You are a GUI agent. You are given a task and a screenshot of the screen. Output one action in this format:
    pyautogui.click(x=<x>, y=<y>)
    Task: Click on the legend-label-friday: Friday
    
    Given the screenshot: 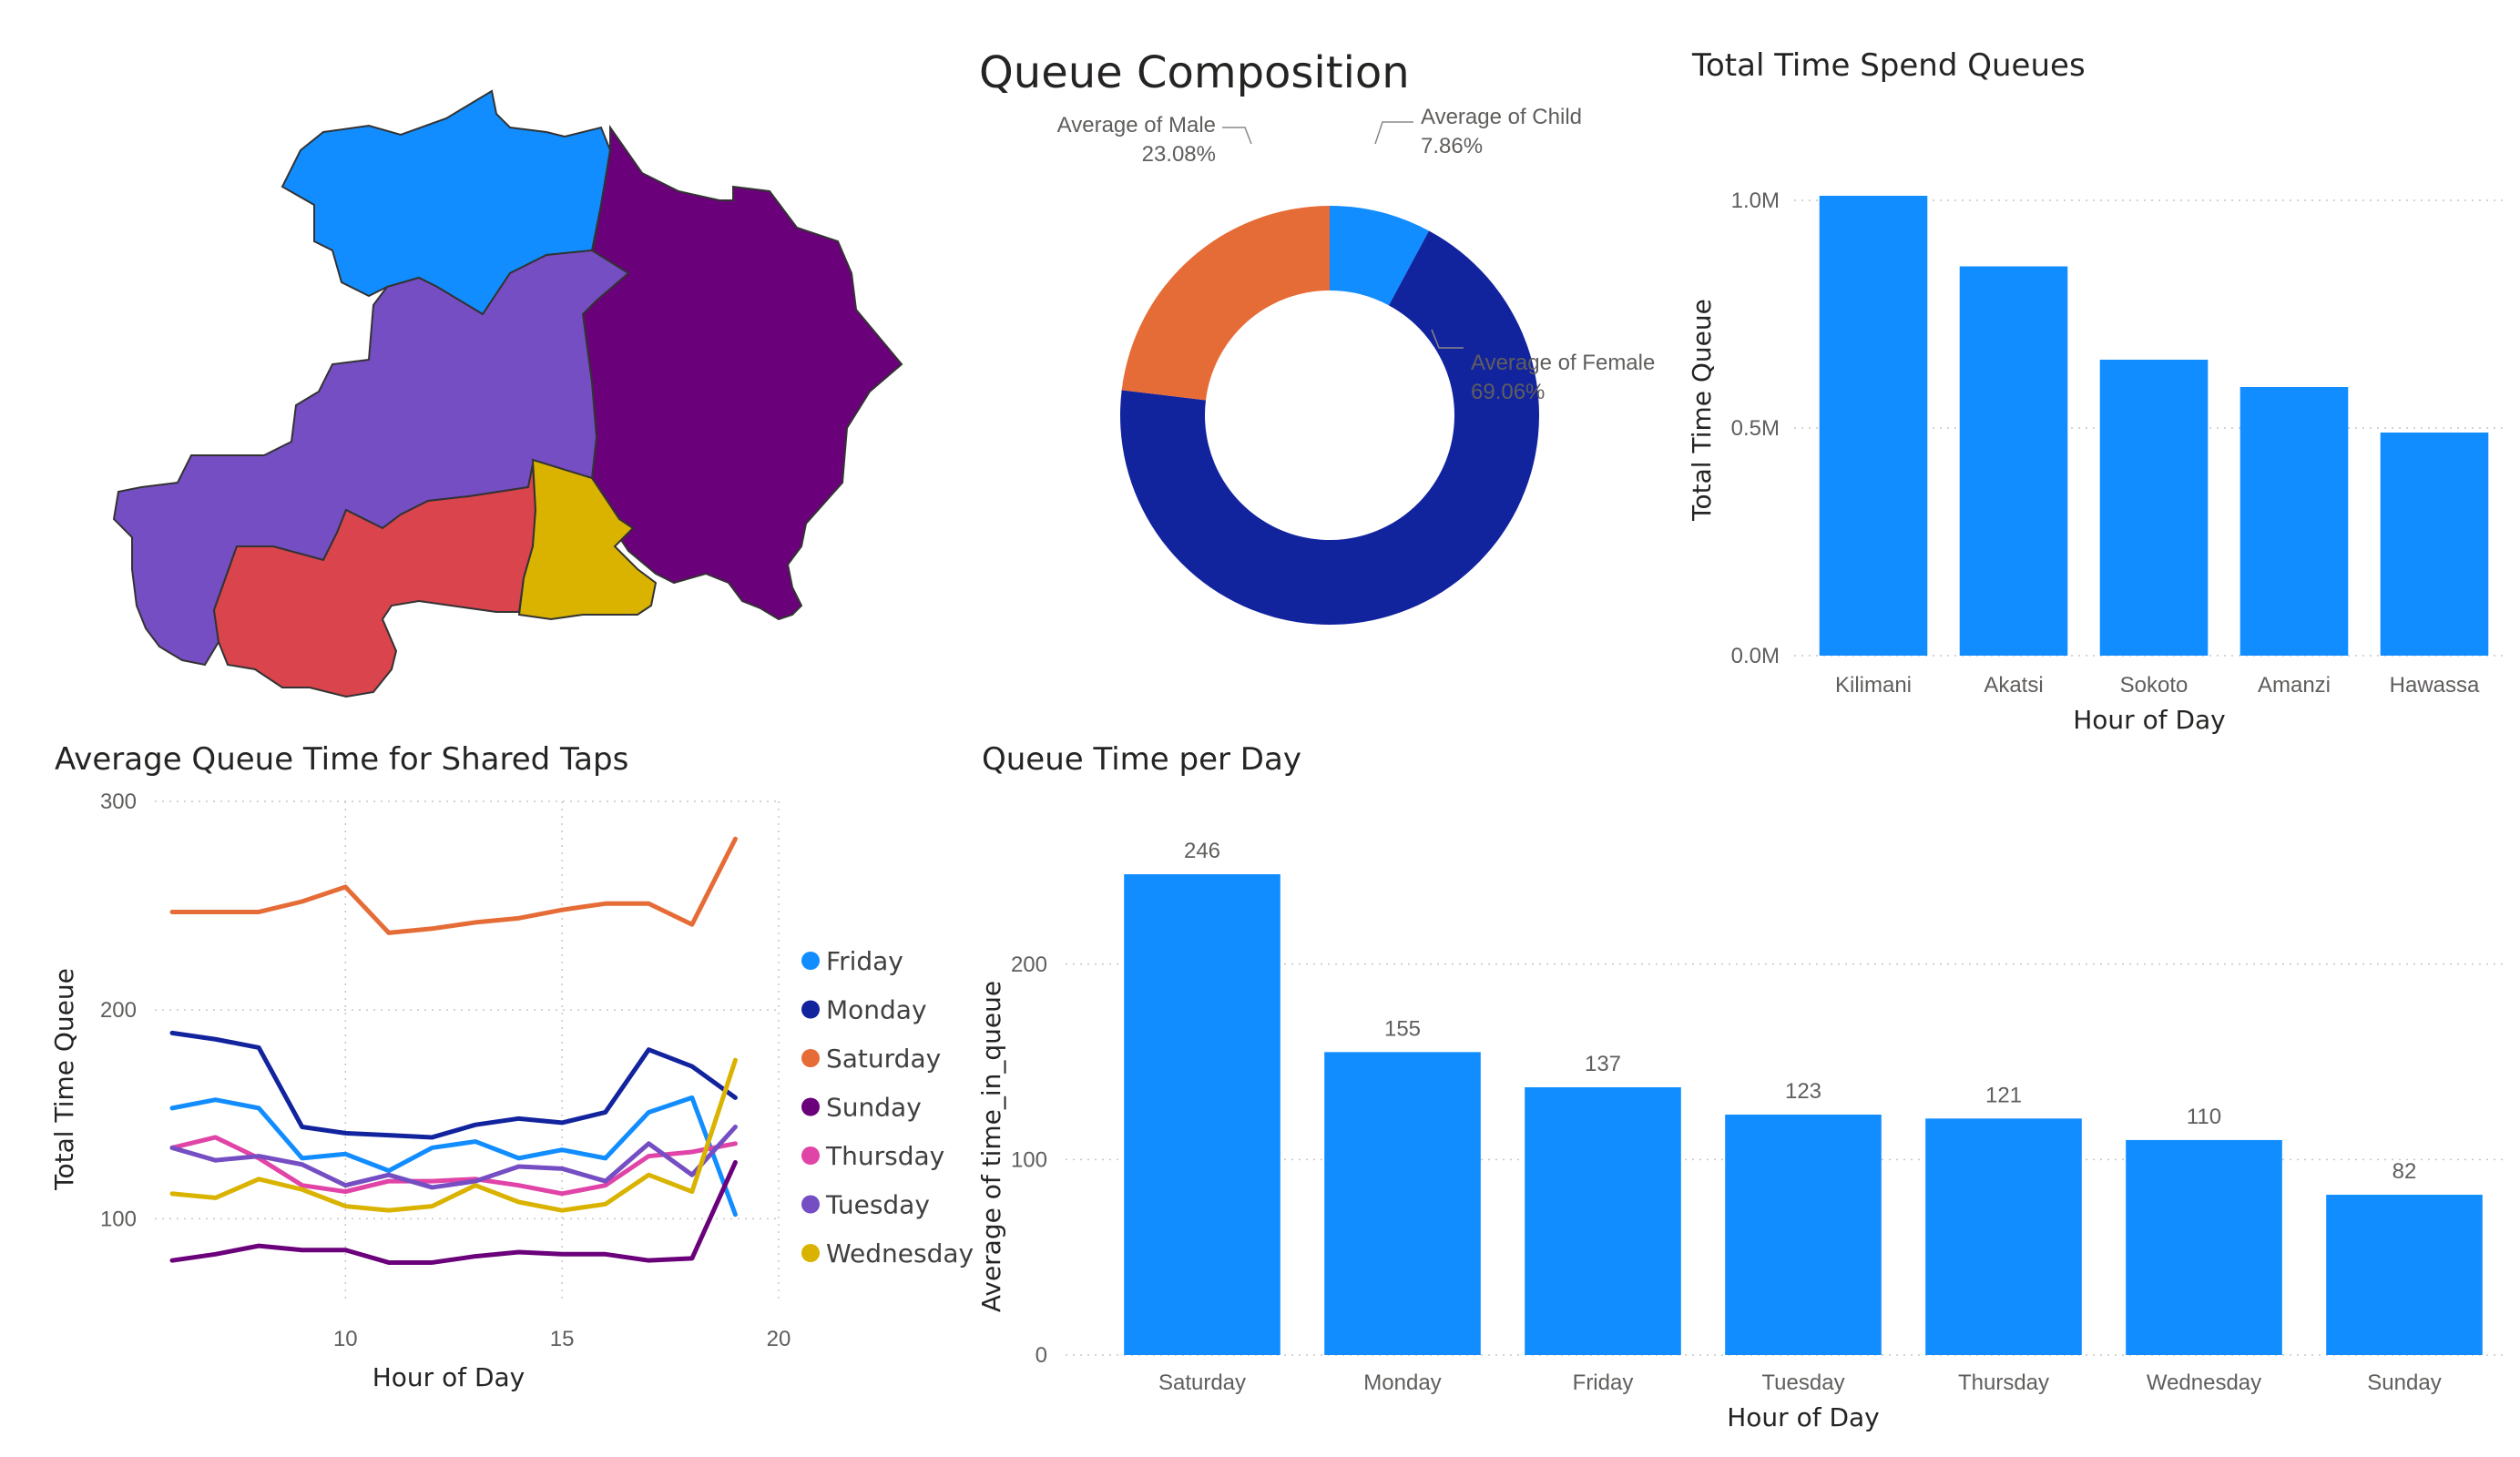 What is the action you would take?
    pyautogui.click(x=864, y=961)
    